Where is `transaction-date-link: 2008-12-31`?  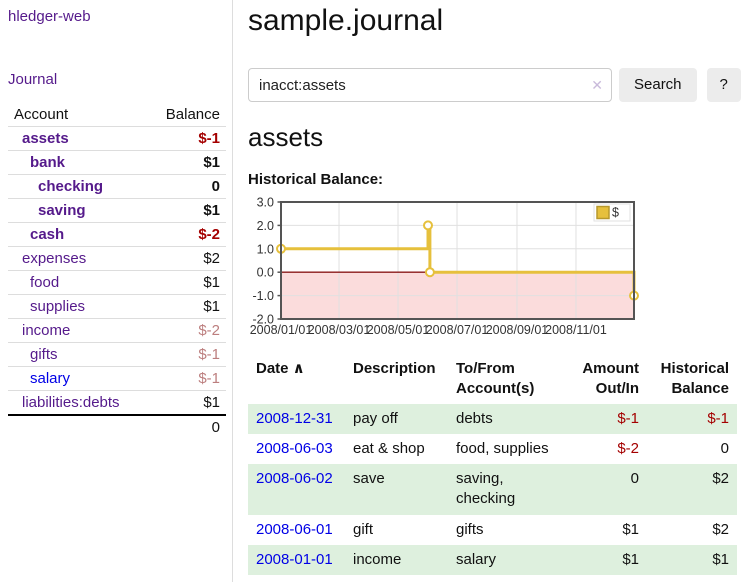 transaction-date-link: 2008-12-31 is located at coordinates (294, 418).